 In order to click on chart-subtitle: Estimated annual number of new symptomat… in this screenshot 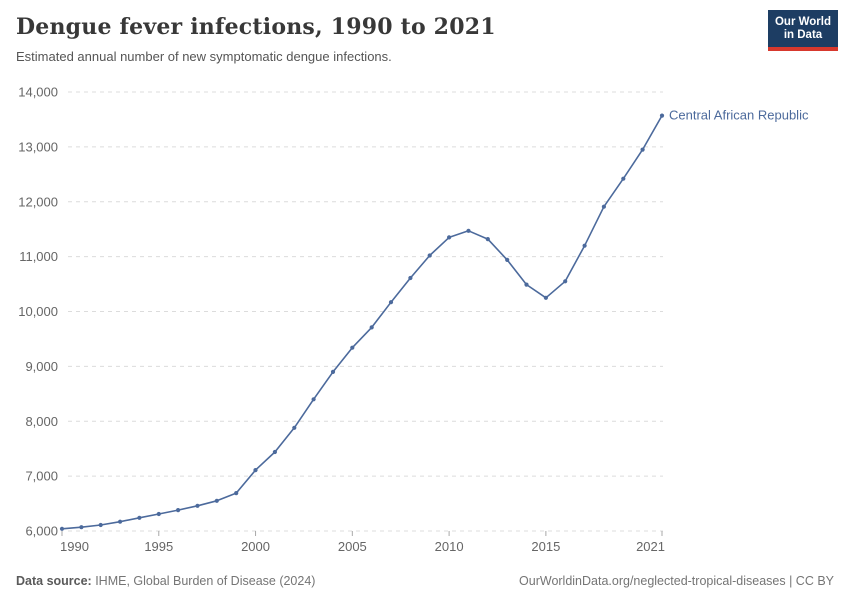, I will do `click(204, 56)`.